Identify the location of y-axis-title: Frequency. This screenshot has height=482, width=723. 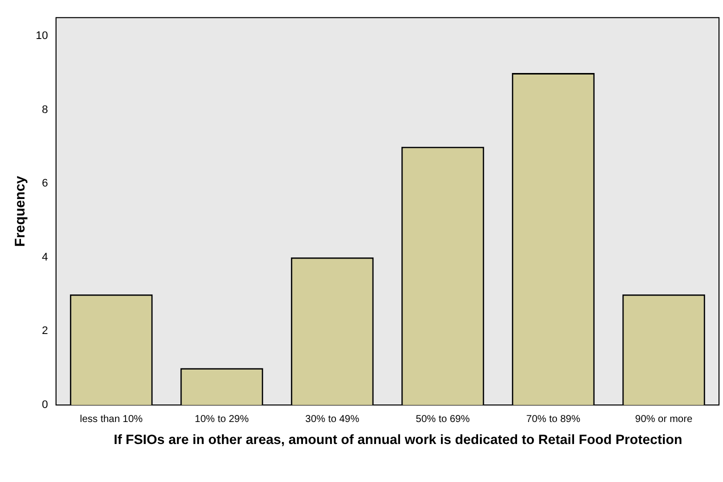
(19, 211).